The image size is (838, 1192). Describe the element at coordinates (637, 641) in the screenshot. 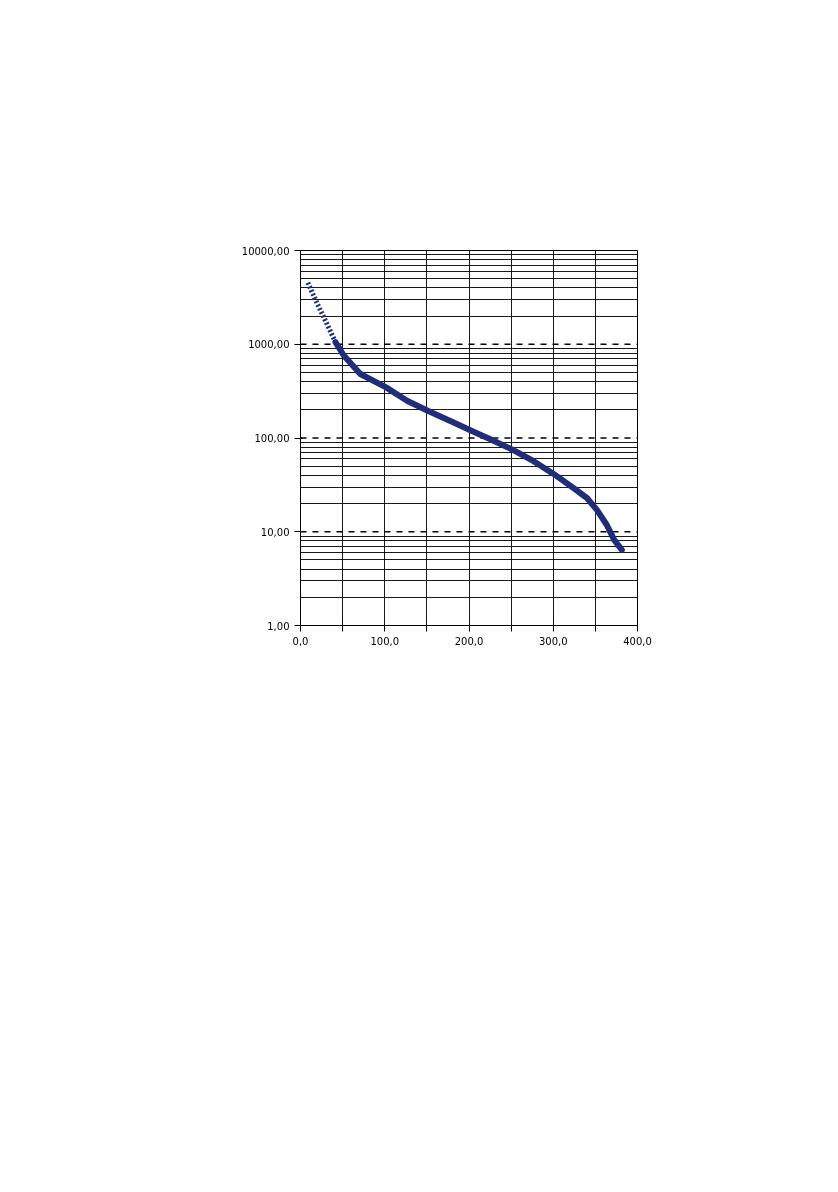

I see `x-tick-label: 400,0` at that location.